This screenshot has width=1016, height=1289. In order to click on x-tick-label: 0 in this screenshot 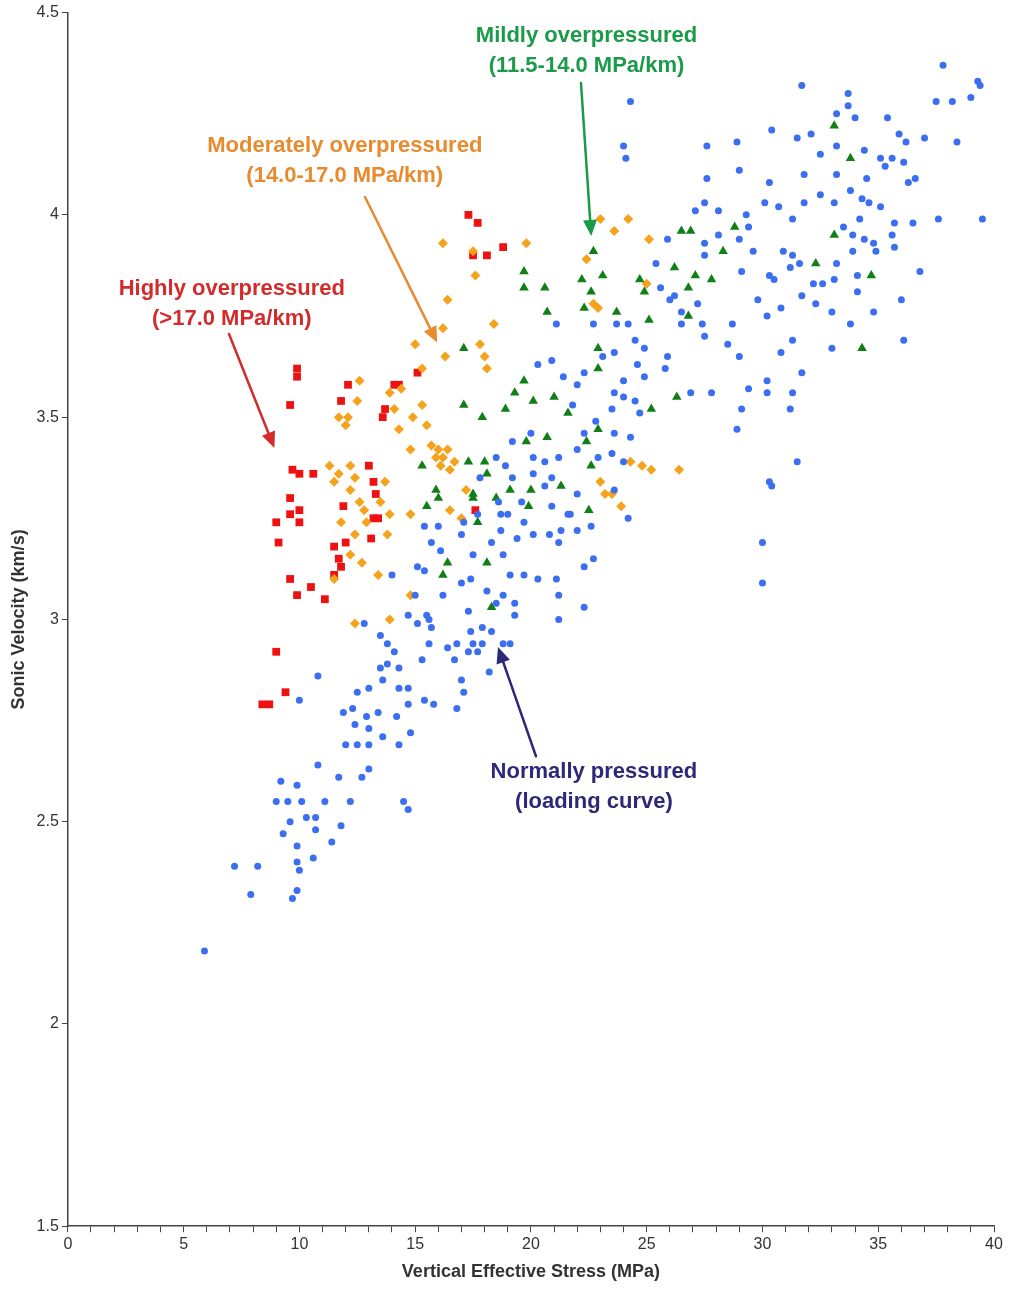, I will do `click(68, 1244)`.